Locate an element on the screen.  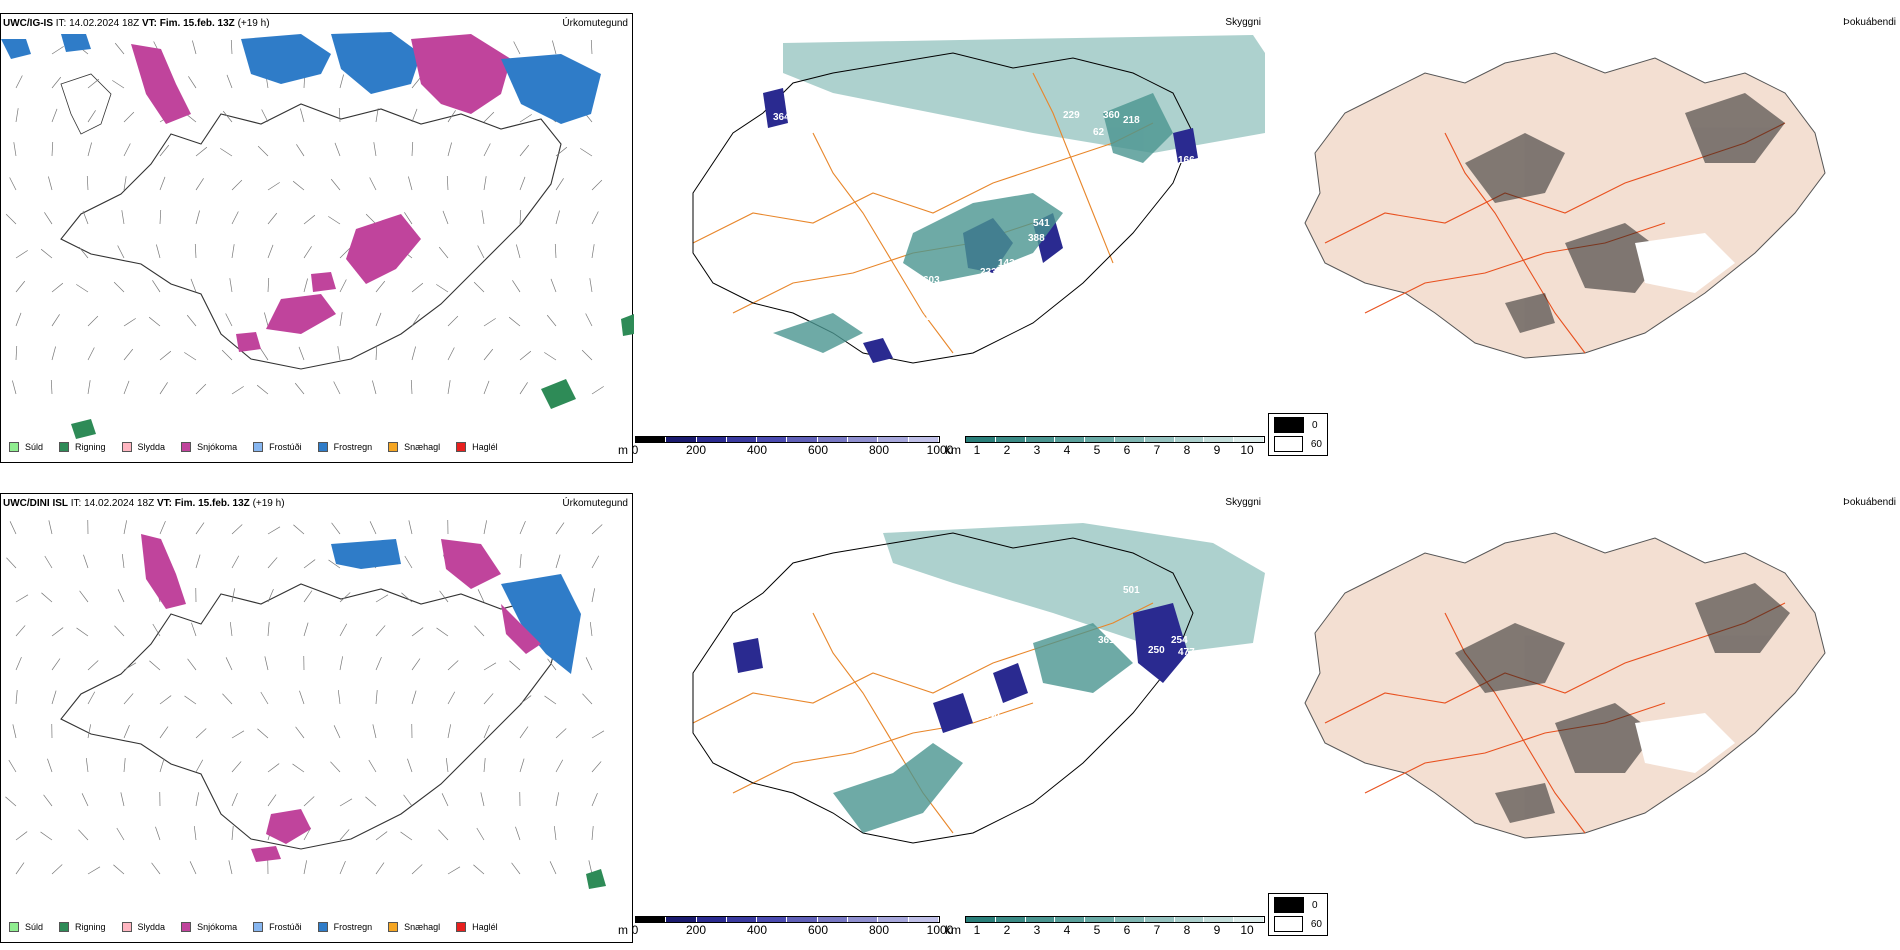
visibility-value-label: 254 is located at coordinates (1179, 640).